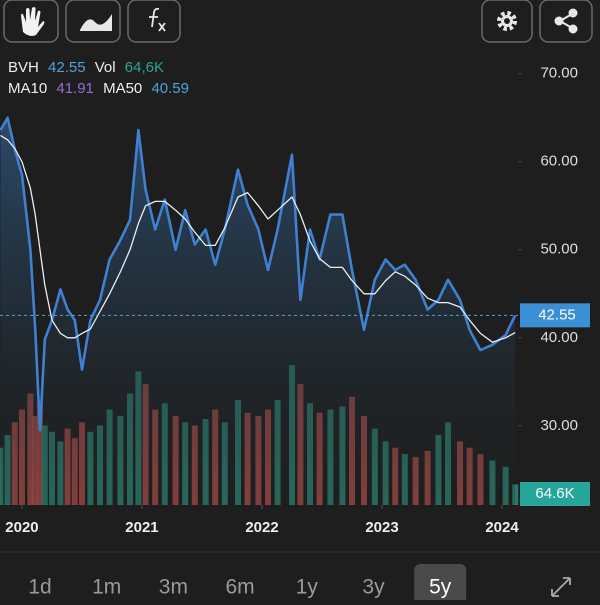  I want to click on range-button: 5y, so click(440, 587).